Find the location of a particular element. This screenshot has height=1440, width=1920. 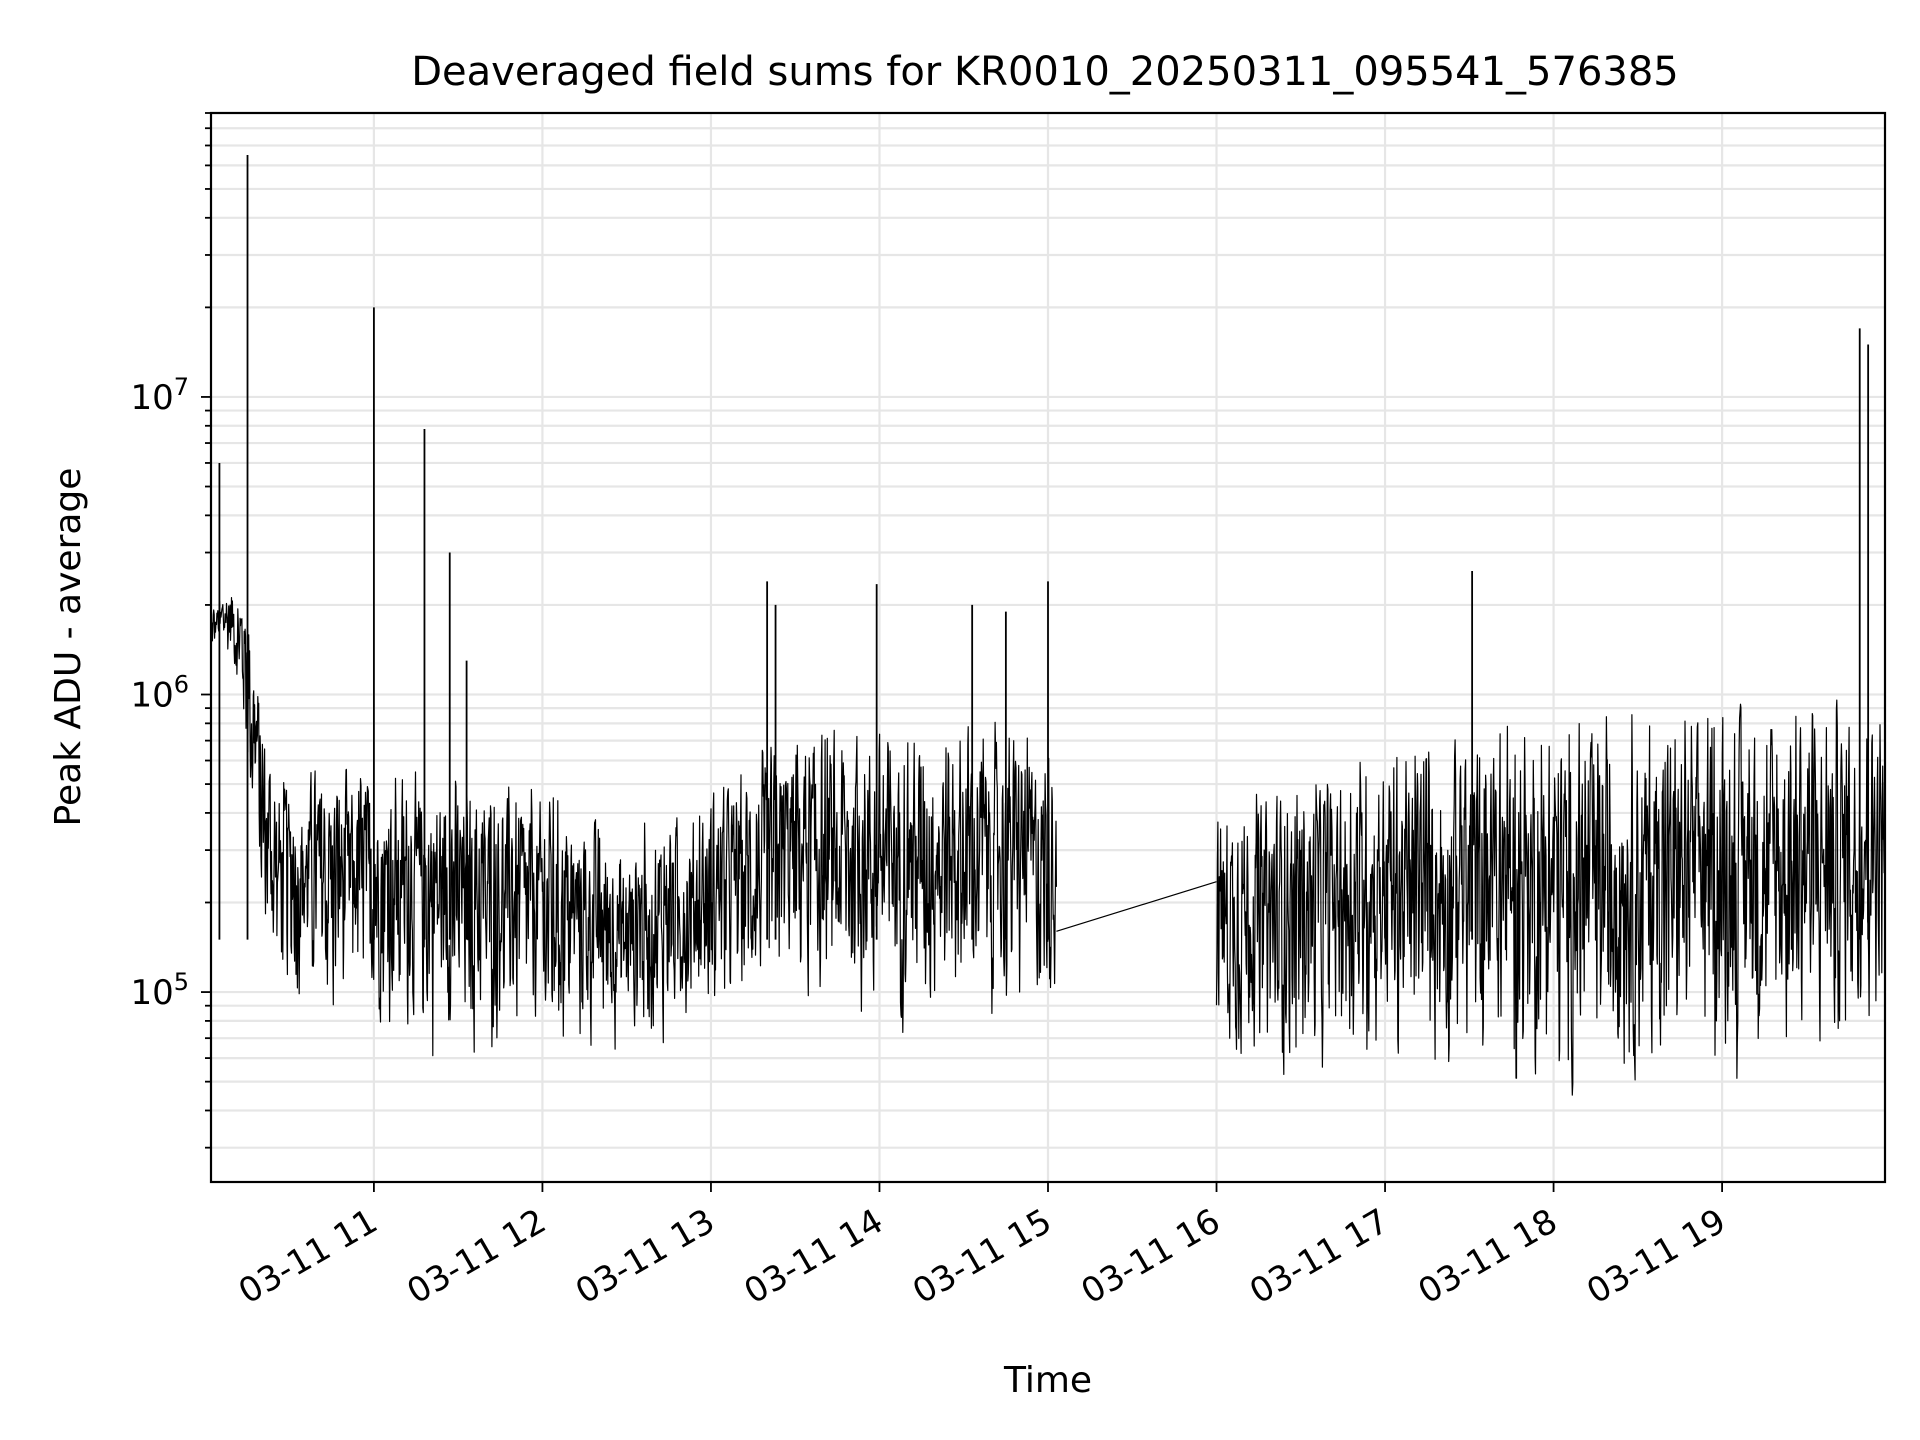

y-tick-label: 10⁷ is located at coordinates (159, 395).